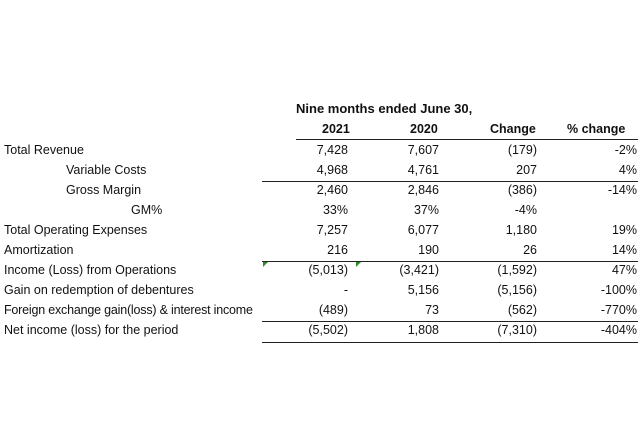 The height and width of the screenshot is (440, 640). I want to click on row-label: GM%, so click(147, 210).